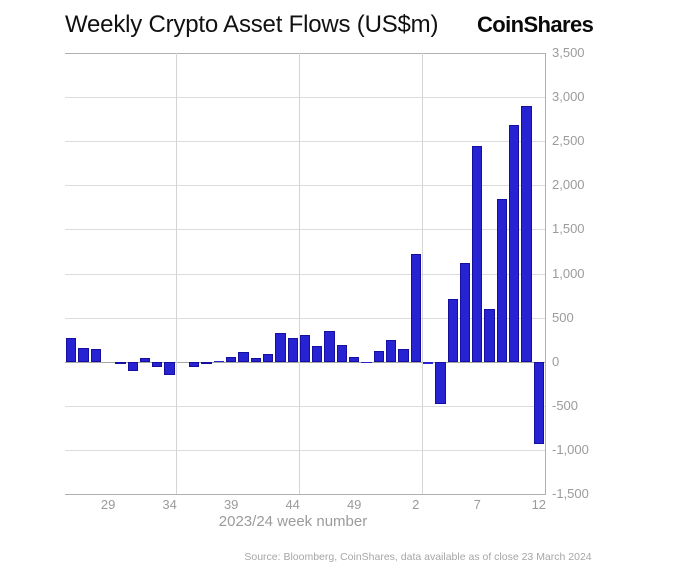  Describe the element at coordinates (568, 52) in the screenshot. I see `y-tick-label: 3,500` at that location.